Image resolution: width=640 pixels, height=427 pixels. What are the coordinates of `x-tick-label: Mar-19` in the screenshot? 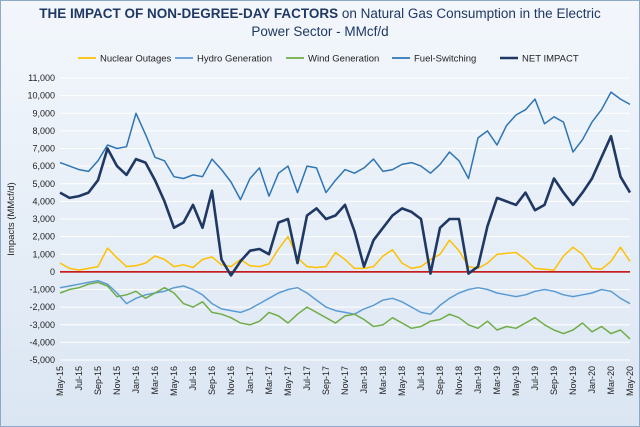 It's located at (497, 380).